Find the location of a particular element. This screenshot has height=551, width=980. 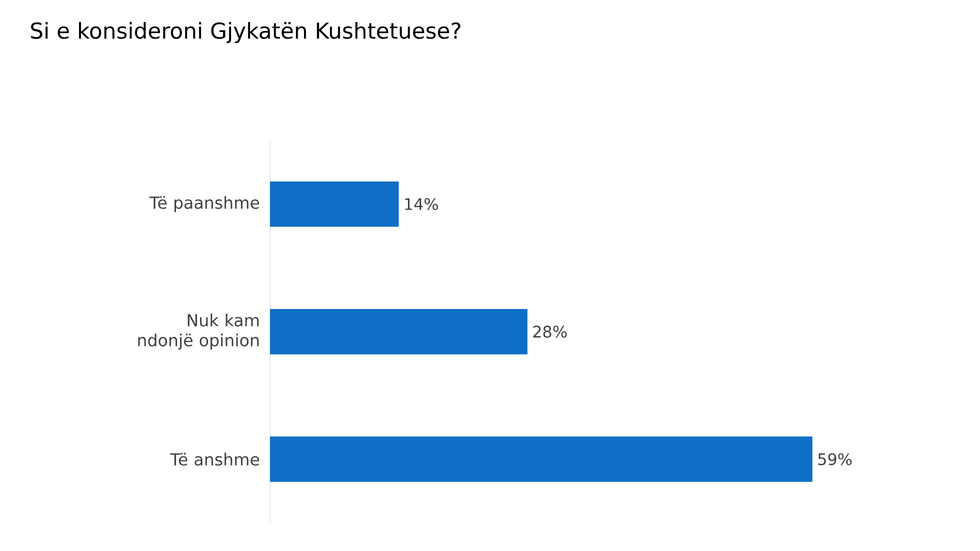

data-label: 59% is located at coordinates (835, 459).